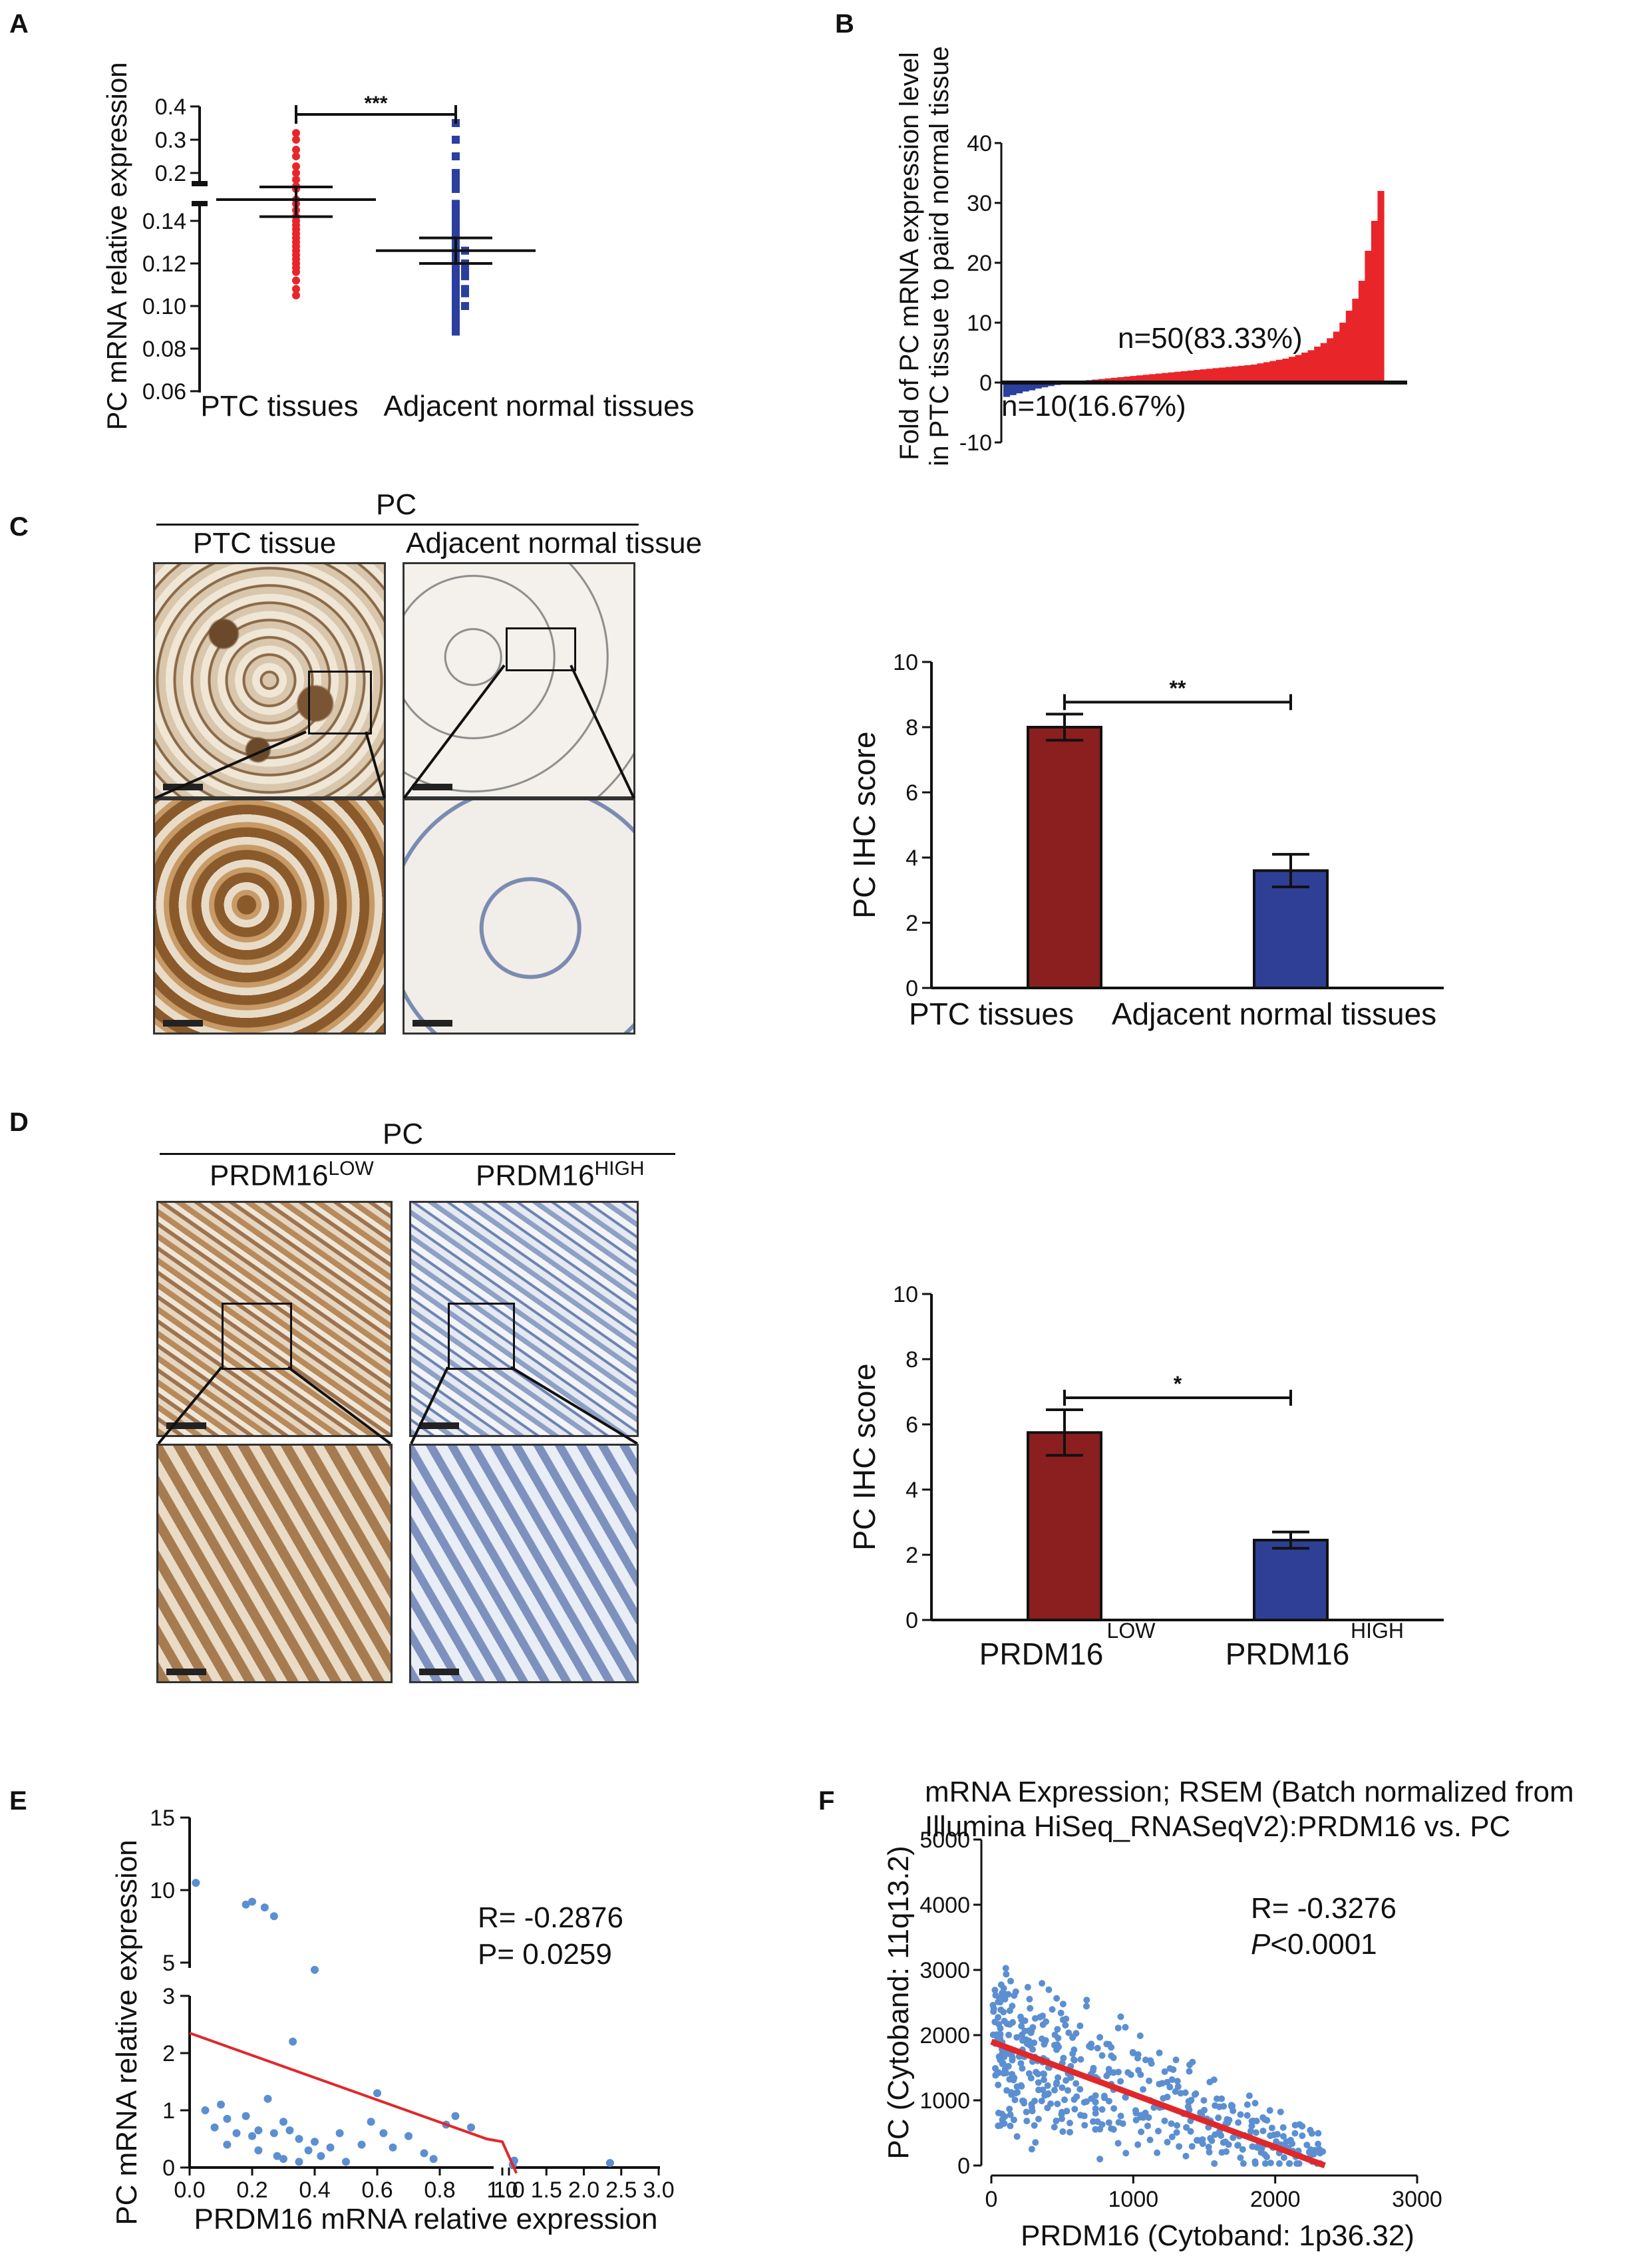 This screenshot has height=2256, width=1652. What do you see at coordinates (502, 2190) in the screenshot?
I see `x-tick-label: 1.0` at bounding box center [502, 2190].